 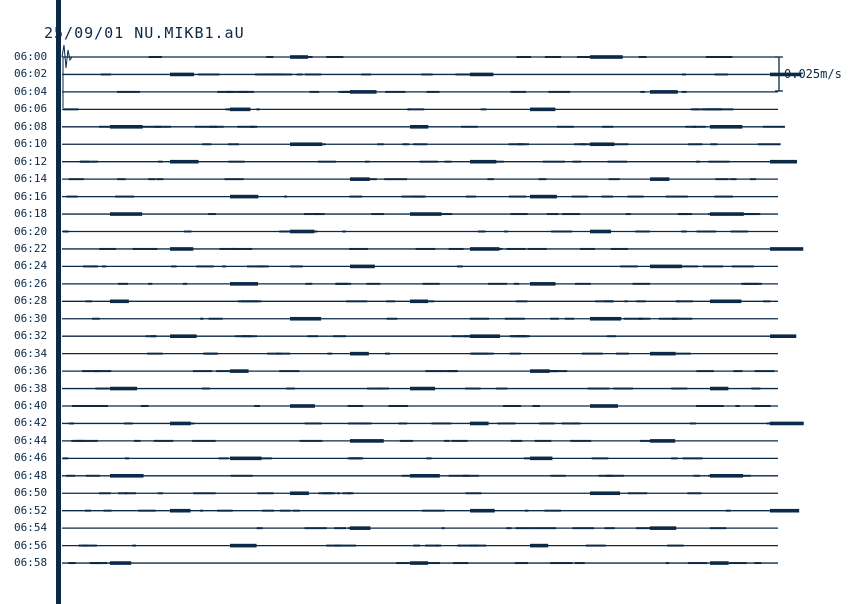 What do you see at coordinates (31, 179) in the screenshot?
I see `row-label-0614: 06:14` at bounding box center [31, 179].